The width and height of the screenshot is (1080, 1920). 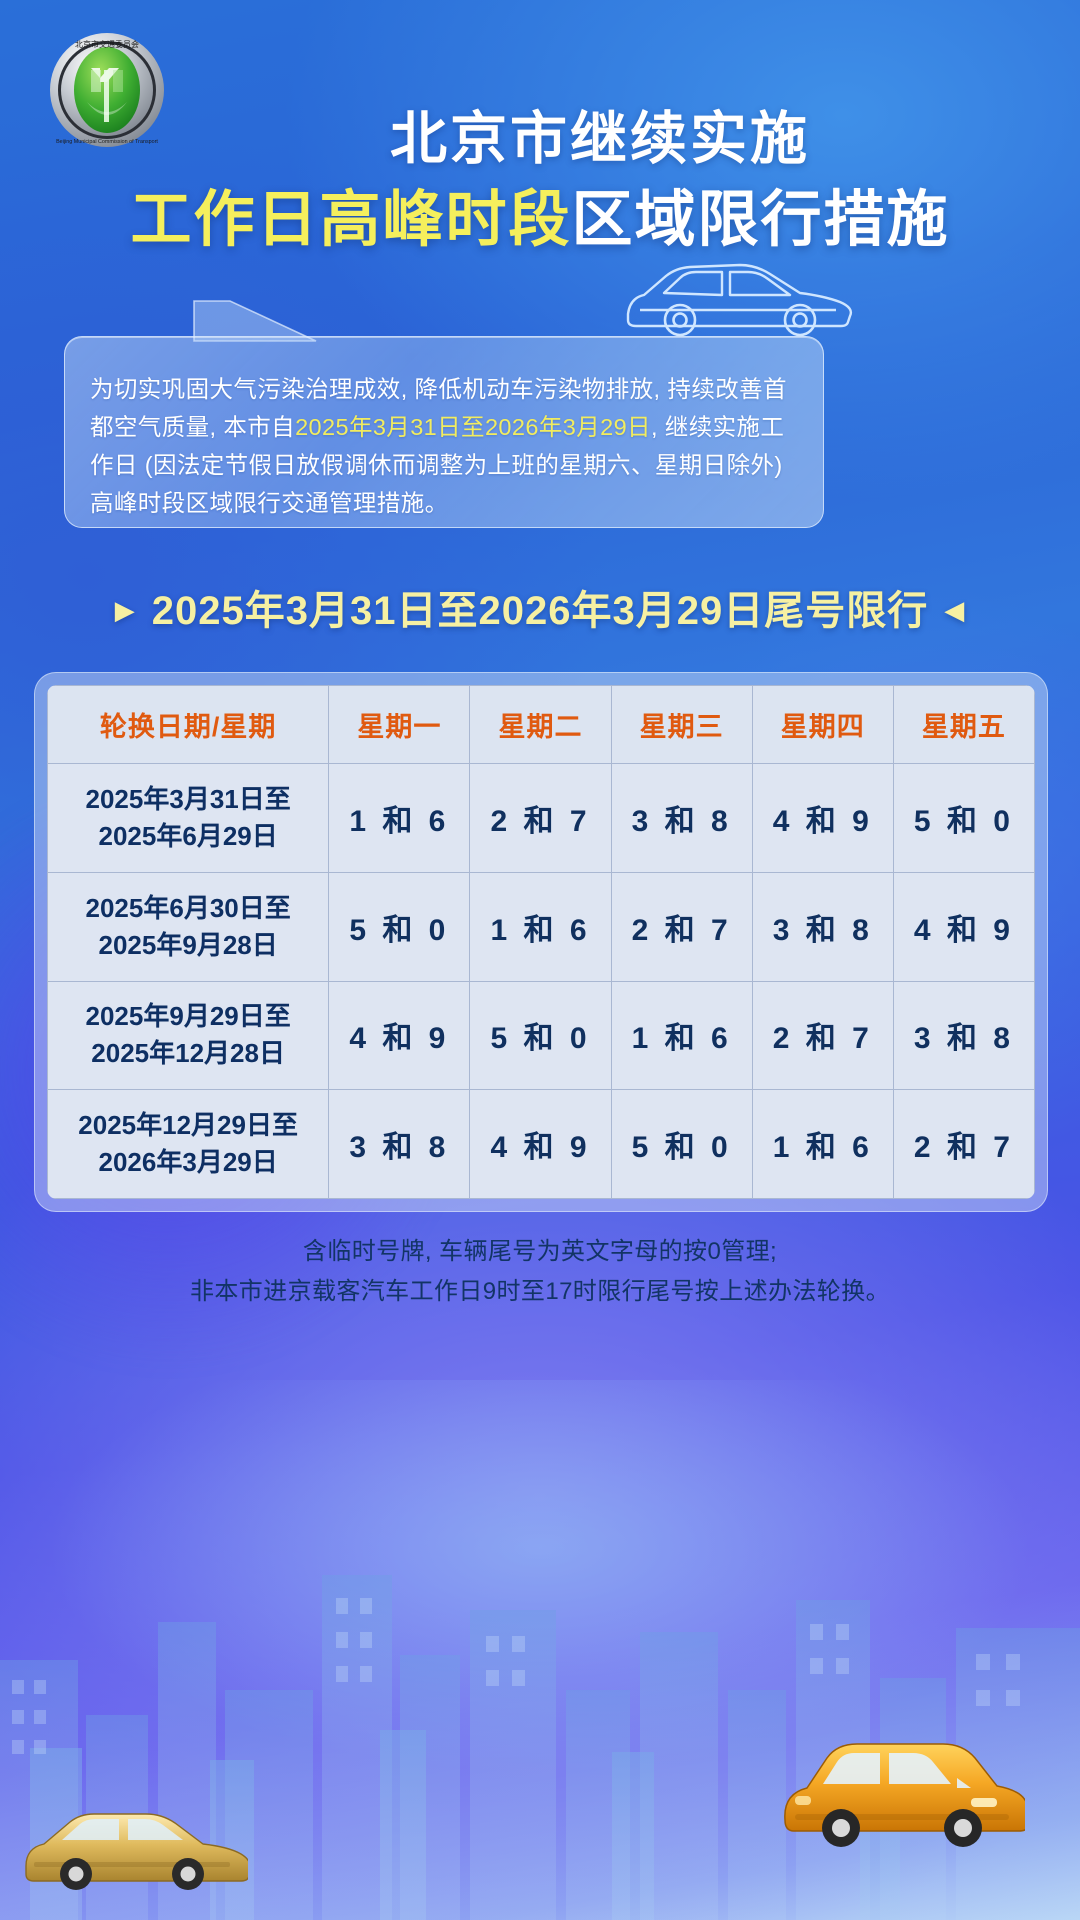 I want to click on table-header-row: 轮换日期/星期 星期一 星期二 星期三 星期四 星期五, so click(x=541, y=724).